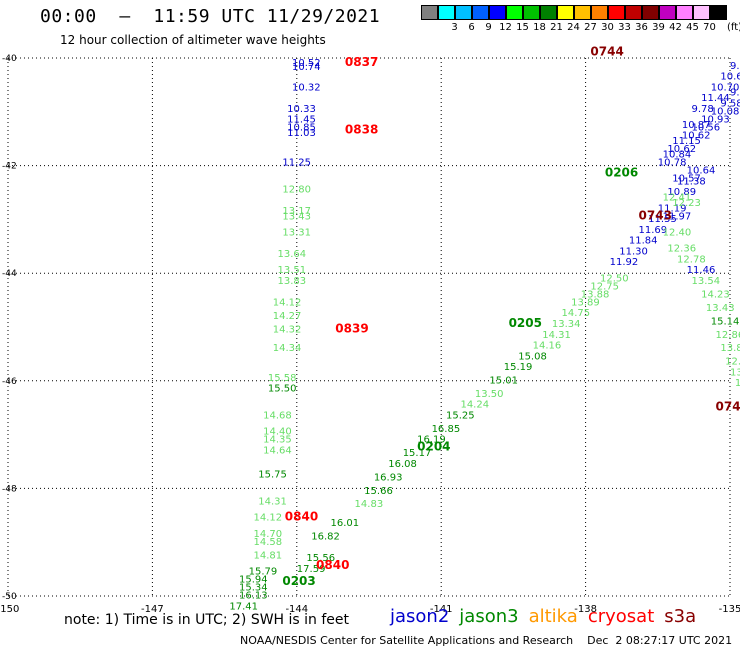 The image size is (740, 650). I want to click on swh-value: 10.52, so click(306, 63).